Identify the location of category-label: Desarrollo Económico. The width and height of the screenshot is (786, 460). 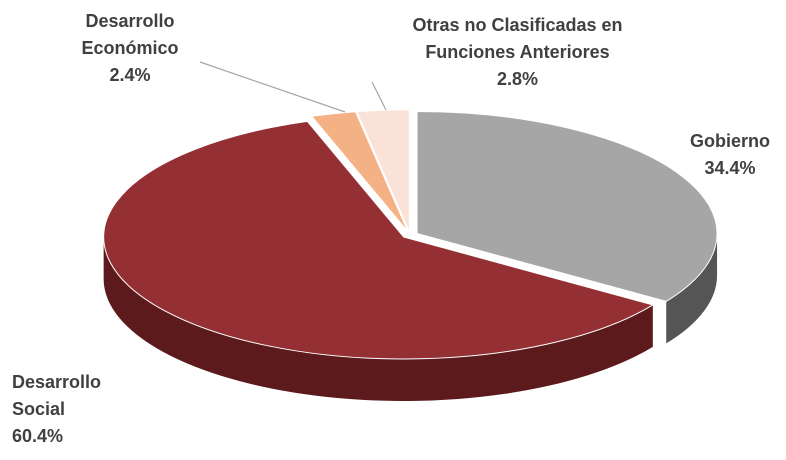
(130, 34).